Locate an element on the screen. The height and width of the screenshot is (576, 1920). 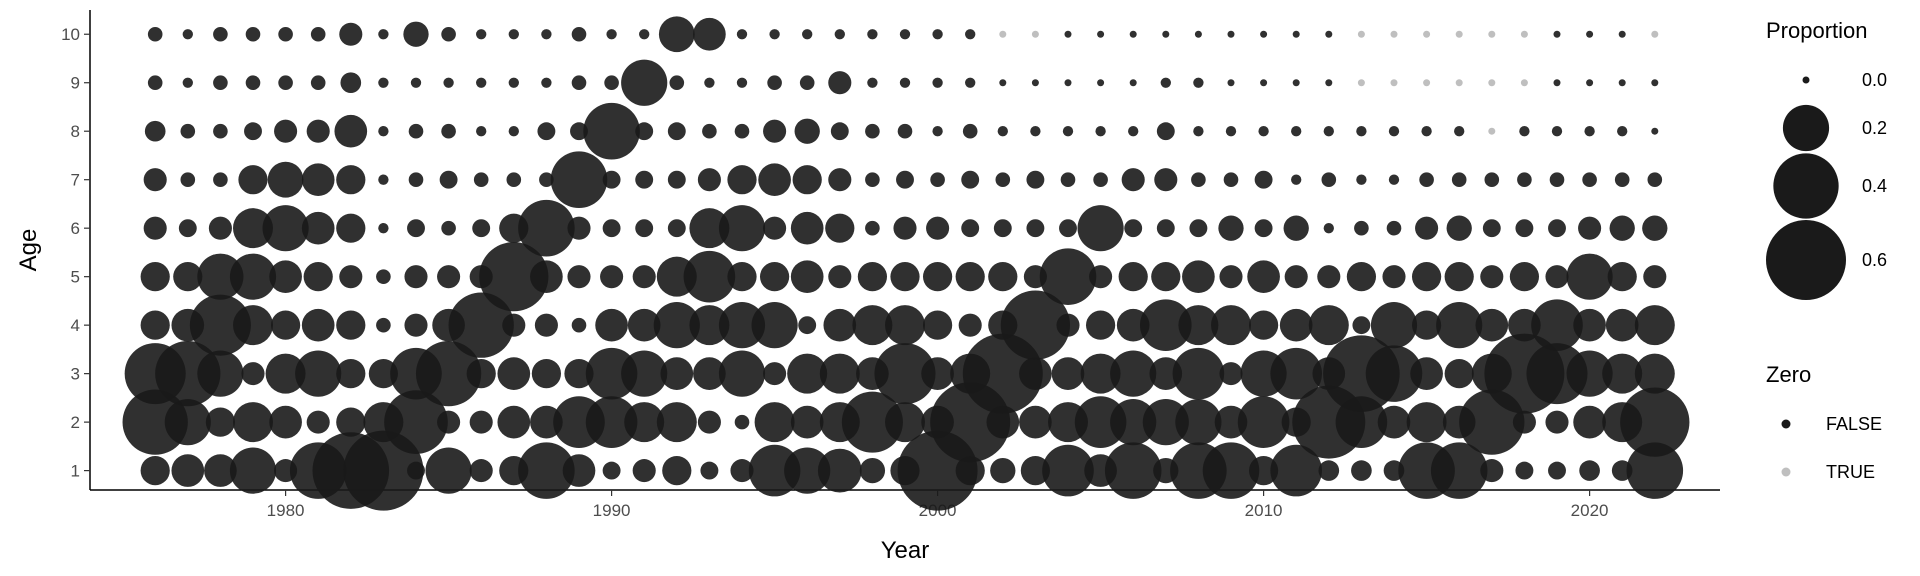
y-tick-label: 7 is located at coordinates (75, 180).